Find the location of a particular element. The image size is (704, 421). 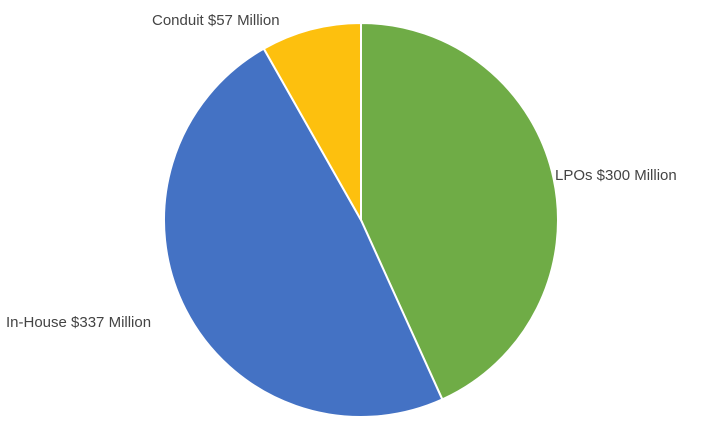

slice-label-conduit: Conduit $57 Million is located at coordinates (216, 20).